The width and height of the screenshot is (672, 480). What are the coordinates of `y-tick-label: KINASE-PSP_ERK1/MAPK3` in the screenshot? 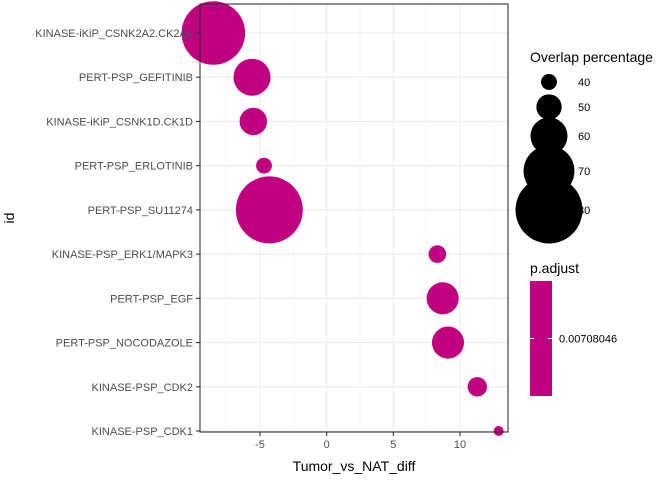 It's located at (122, 255).